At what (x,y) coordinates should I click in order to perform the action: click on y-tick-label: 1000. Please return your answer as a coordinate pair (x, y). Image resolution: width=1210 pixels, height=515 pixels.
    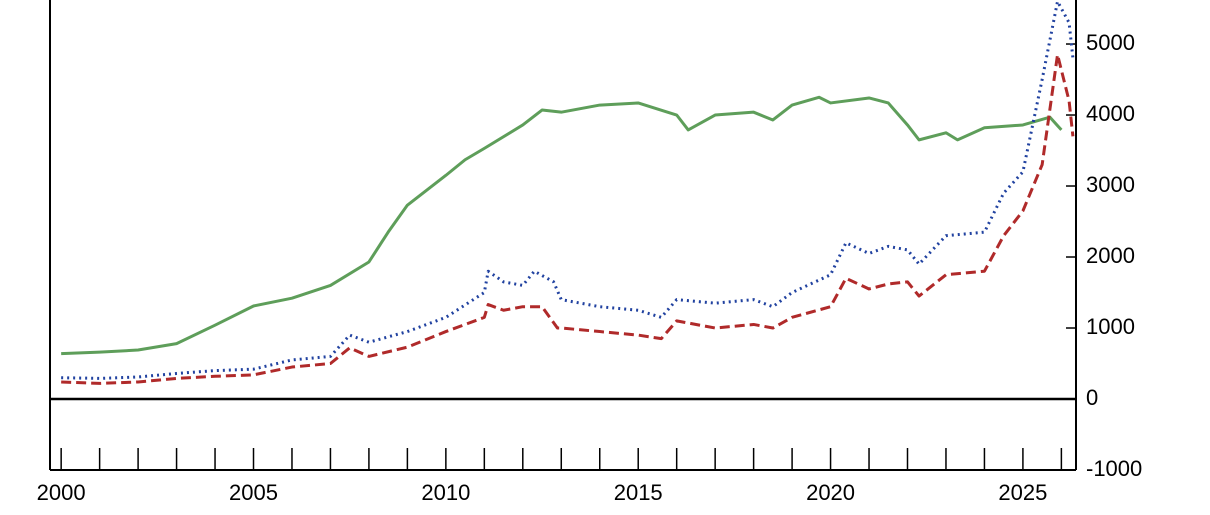
    Looking at the image, I should click on (1110, 326).